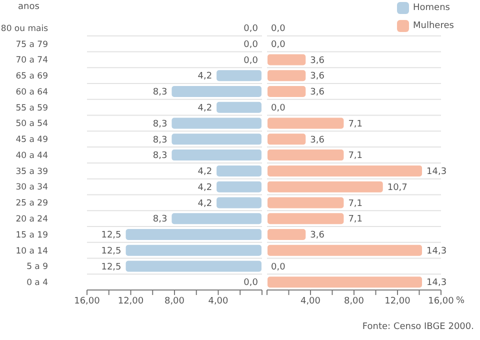  Describe the element at coordinates (460, 301) in the screenshot. I see `x-axis-title: %` at that location.